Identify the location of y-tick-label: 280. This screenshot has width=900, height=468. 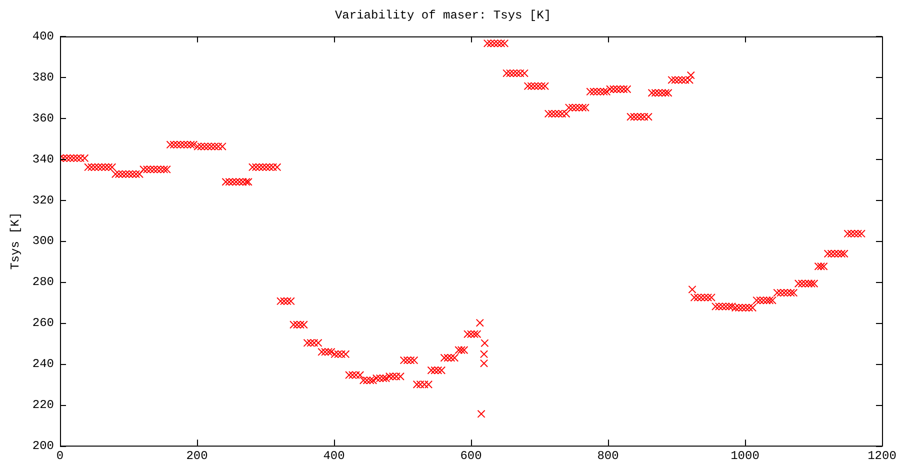
(43, 282).